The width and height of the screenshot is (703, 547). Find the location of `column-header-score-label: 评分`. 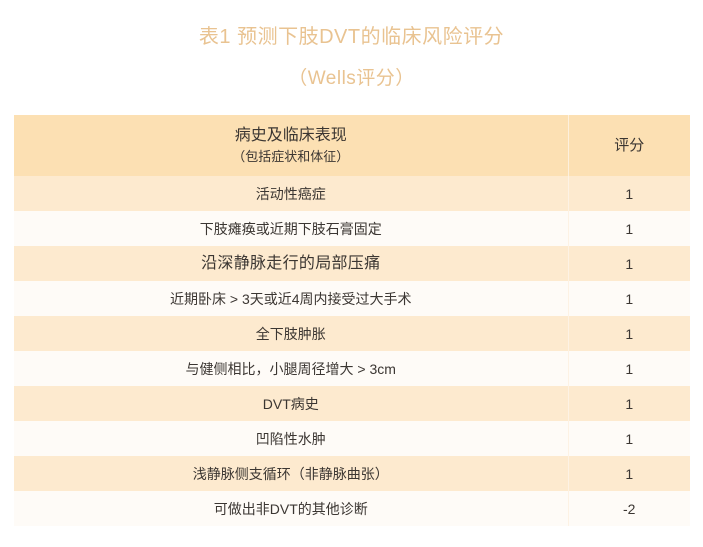

column-header-score-label: 评分 is located at coordinates (629, 145).